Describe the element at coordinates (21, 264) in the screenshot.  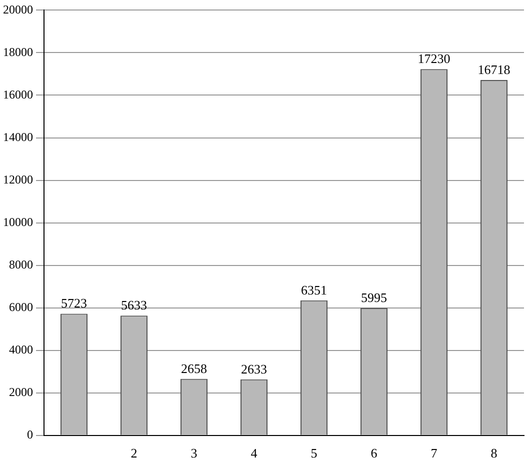
I see `y-tick-label: 8000` at that location.